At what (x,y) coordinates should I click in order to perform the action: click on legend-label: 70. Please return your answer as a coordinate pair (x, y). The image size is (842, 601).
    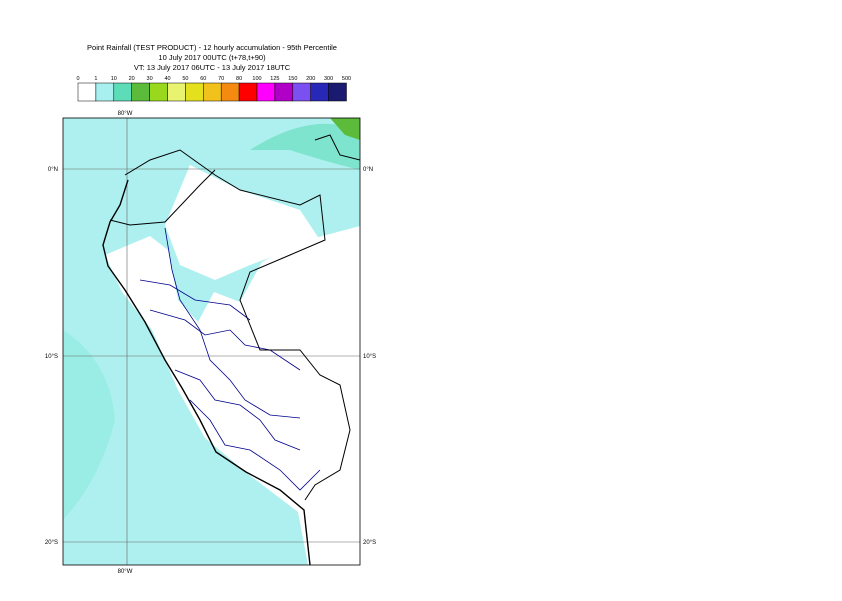
    Looking at the image, I should click on (221, 79).